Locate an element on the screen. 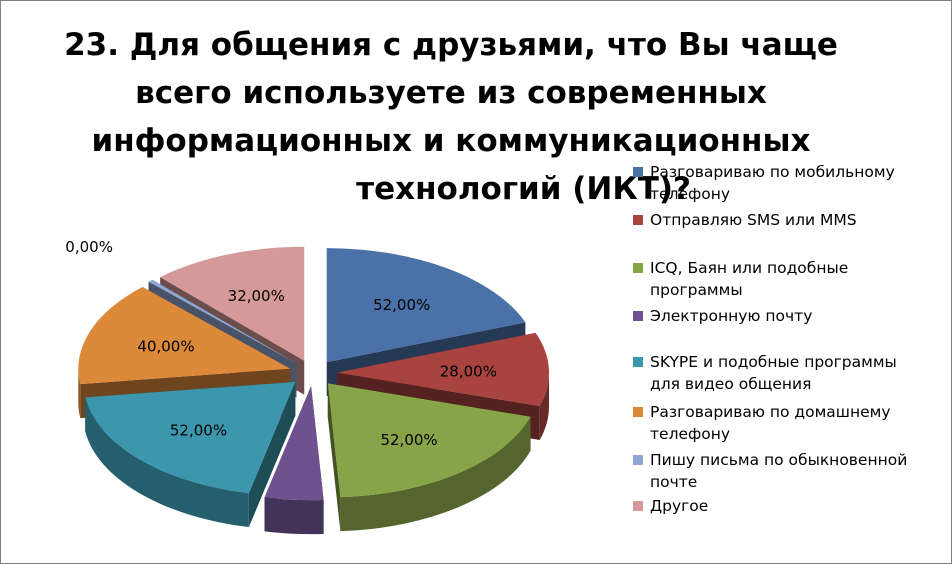 Image resolution: width=952 pixels, height=565 pixels. legend-text: программы is located at coordinates (696, 290).